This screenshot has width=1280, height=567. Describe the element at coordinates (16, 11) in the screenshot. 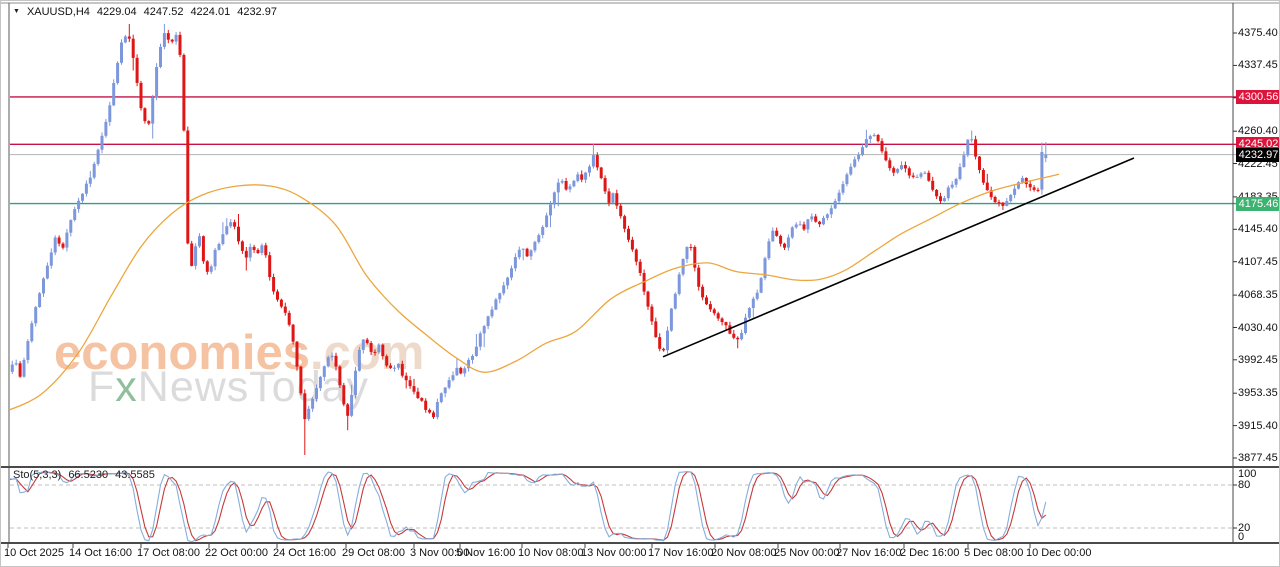

I see `symbol-dropdown-icon: ▼` at that location.